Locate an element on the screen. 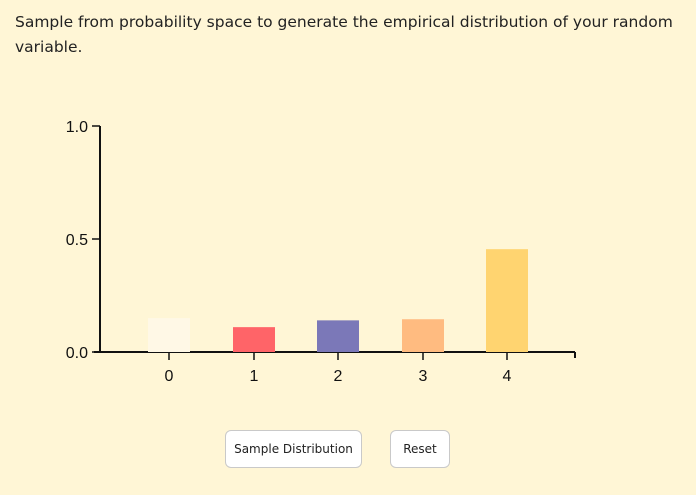  x-tick-label: 0 is located at coordinates (169, 376).